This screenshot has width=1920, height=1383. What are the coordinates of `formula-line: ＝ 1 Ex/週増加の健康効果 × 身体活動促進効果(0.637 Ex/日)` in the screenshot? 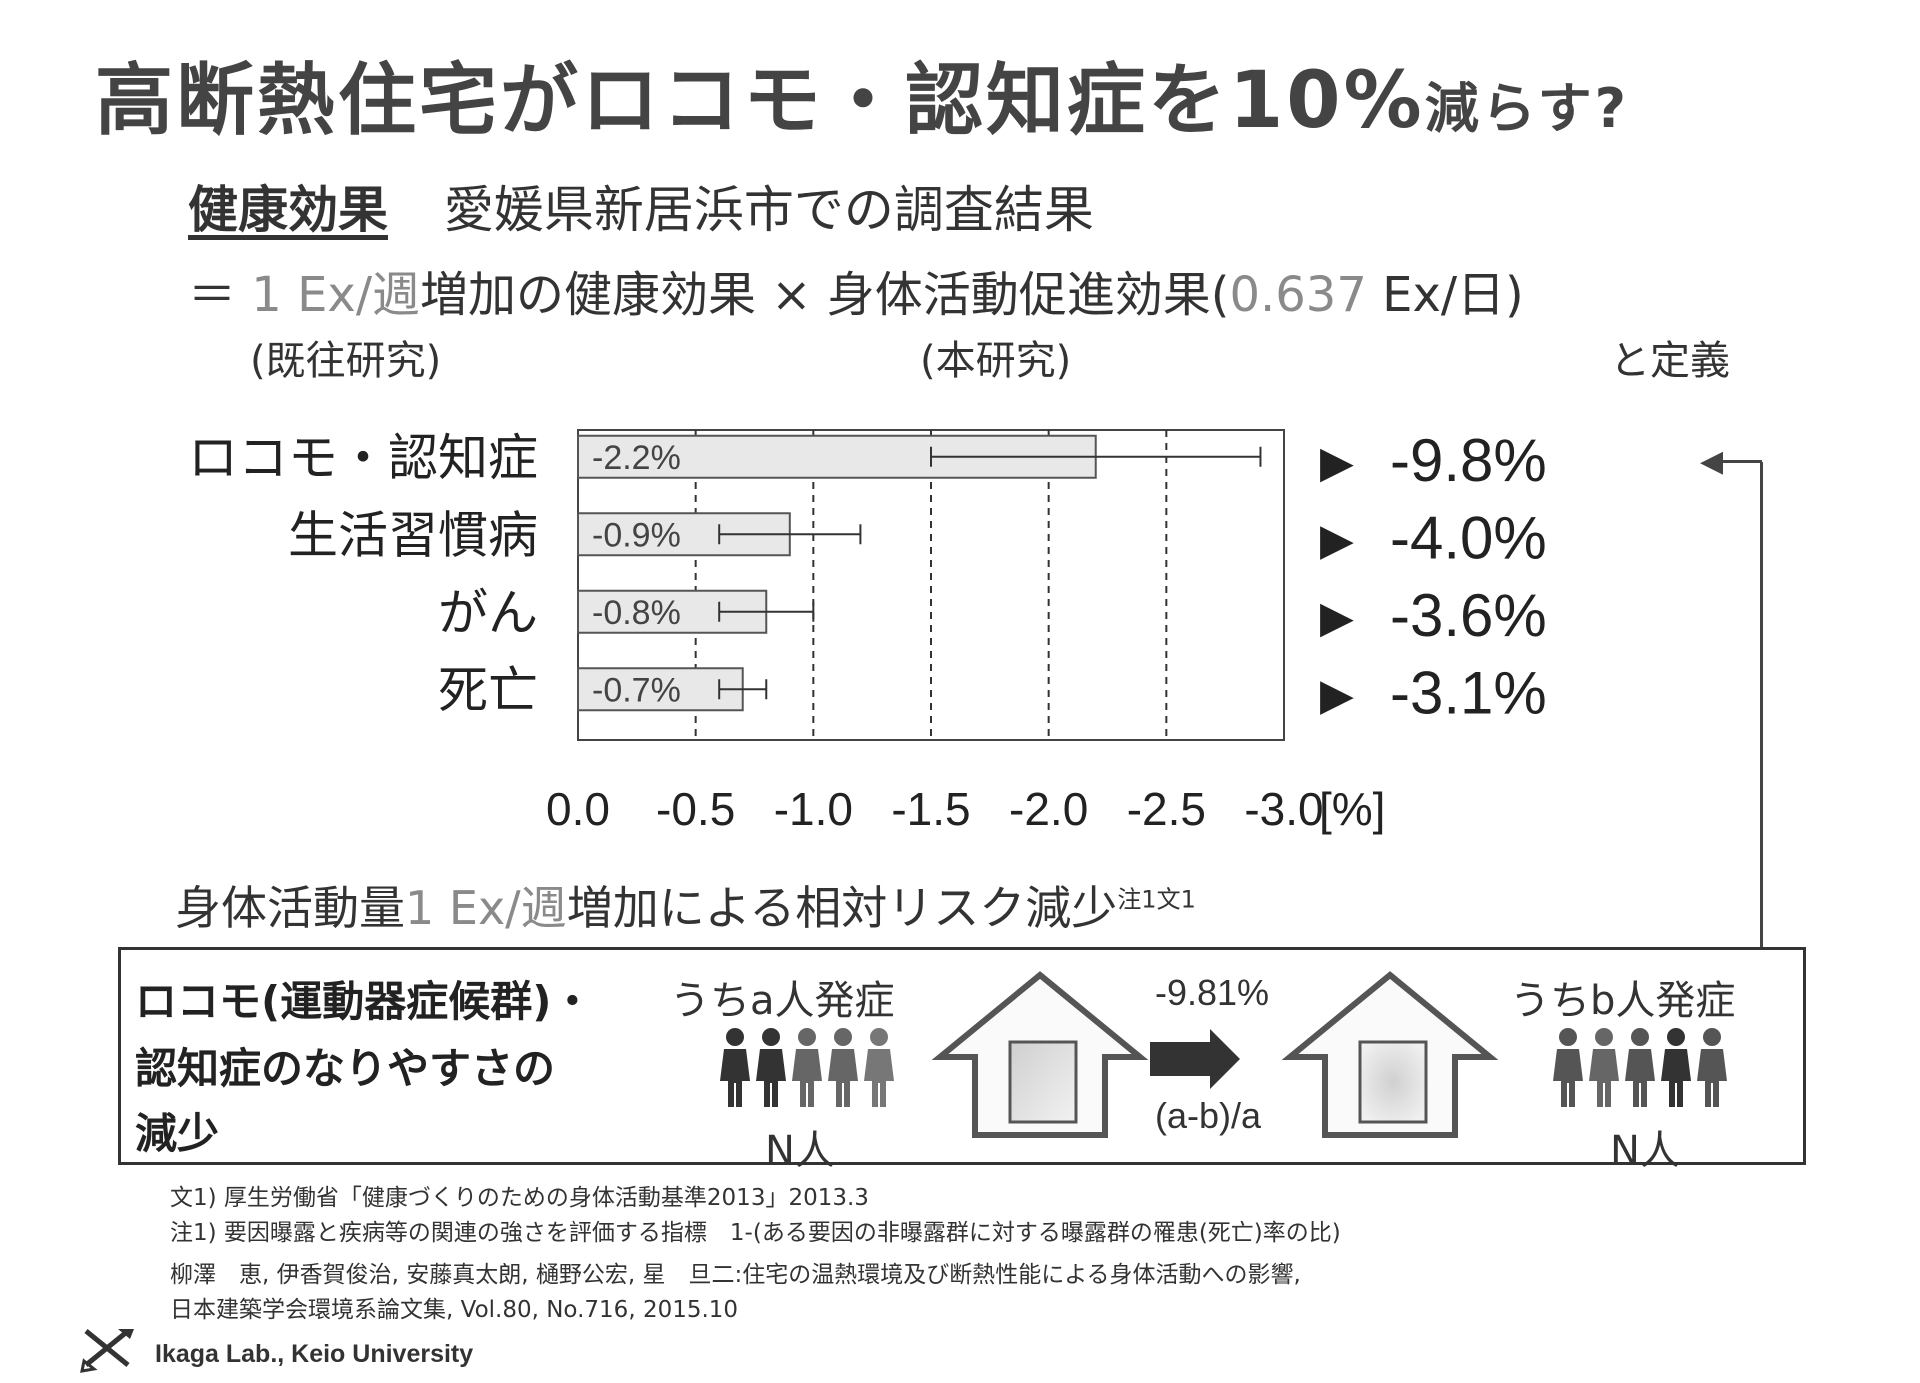 It's located at (856, 290).